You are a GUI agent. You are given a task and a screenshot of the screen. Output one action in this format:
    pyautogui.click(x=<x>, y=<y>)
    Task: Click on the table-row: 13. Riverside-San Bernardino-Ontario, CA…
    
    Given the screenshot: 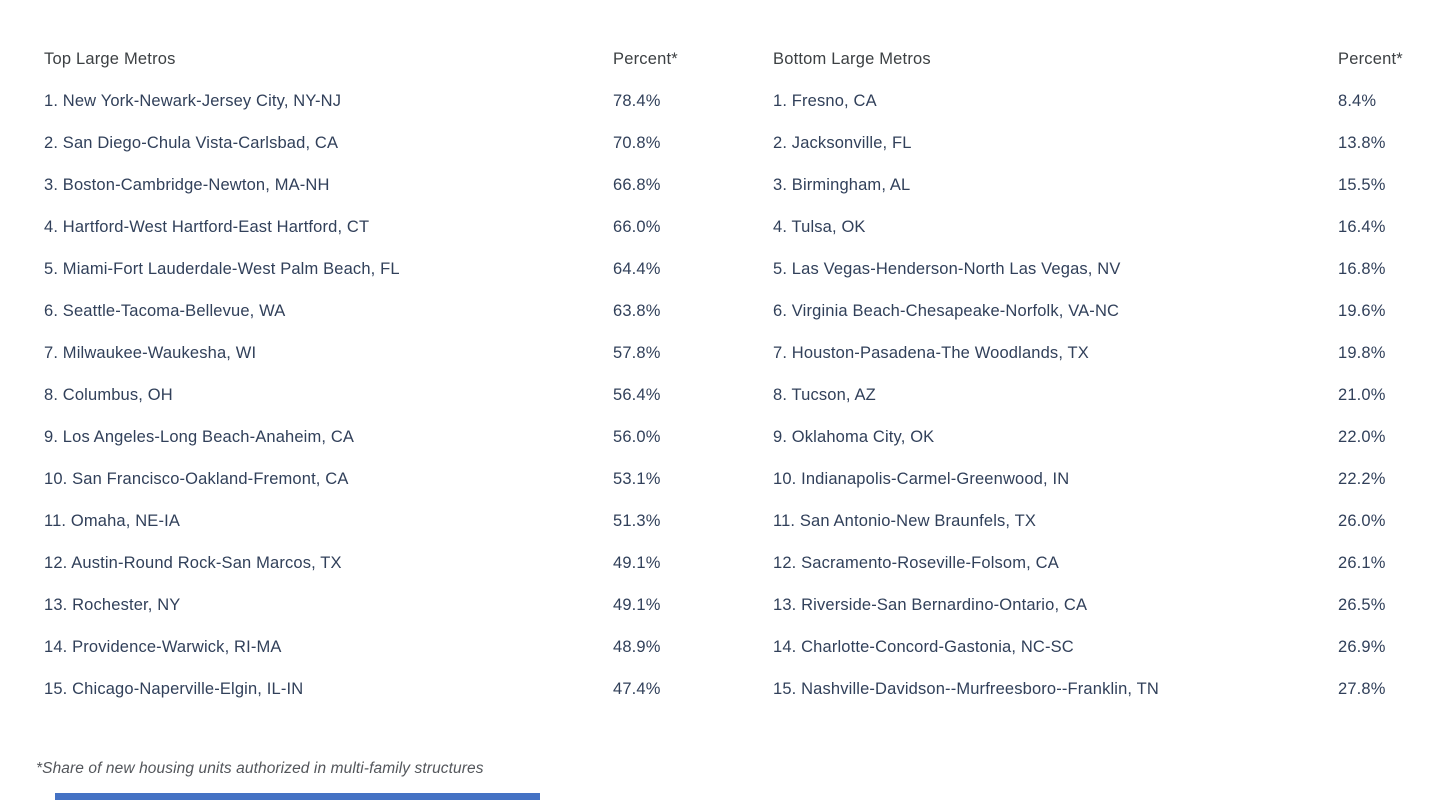 What is the action you would take?
    pyautogui.click(x=1093, y=605)
    